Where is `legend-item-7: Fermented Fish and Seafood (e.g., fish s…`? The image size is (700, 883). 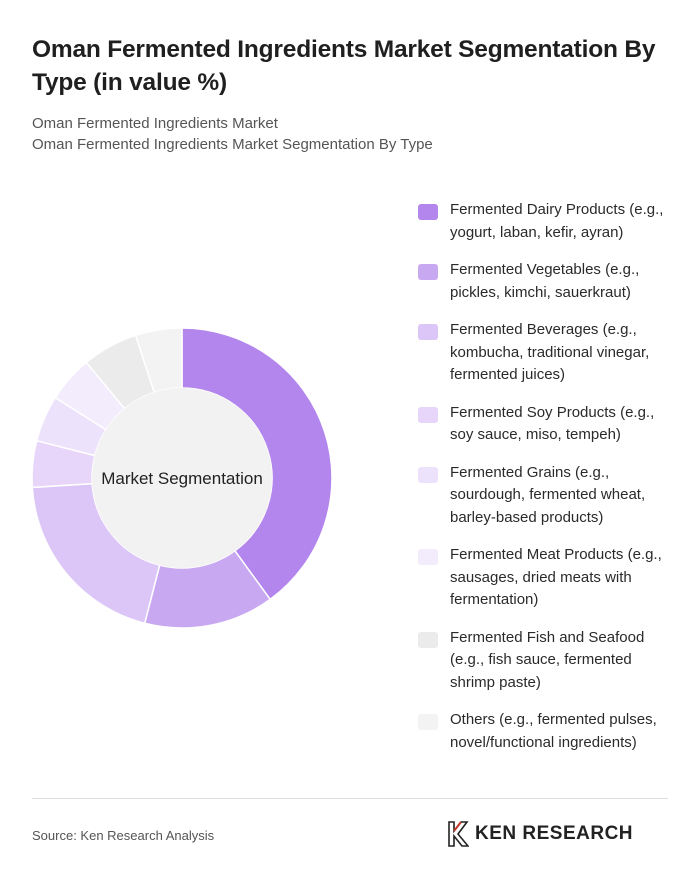
legend-item-7: Fermented Fish and Seafood (e.g., fish s… is located at coordinates (548, 661).